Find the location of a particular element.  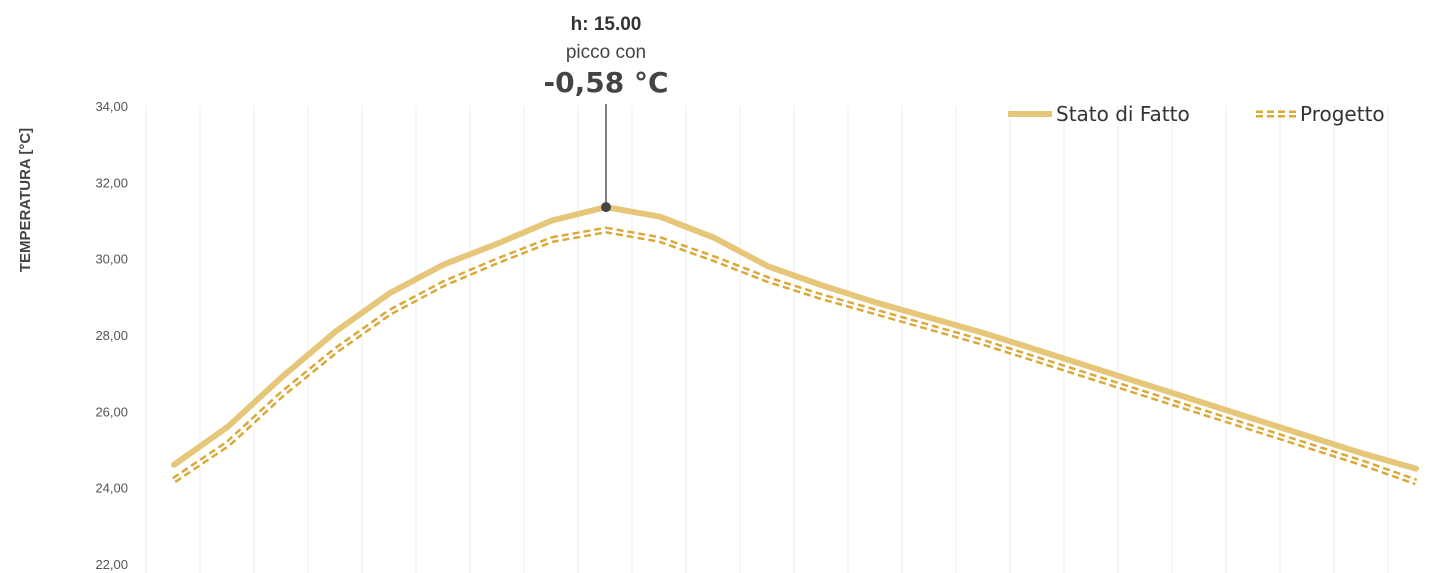

legend-item-progetto: Progetto is located at coordinates (1320, 114).